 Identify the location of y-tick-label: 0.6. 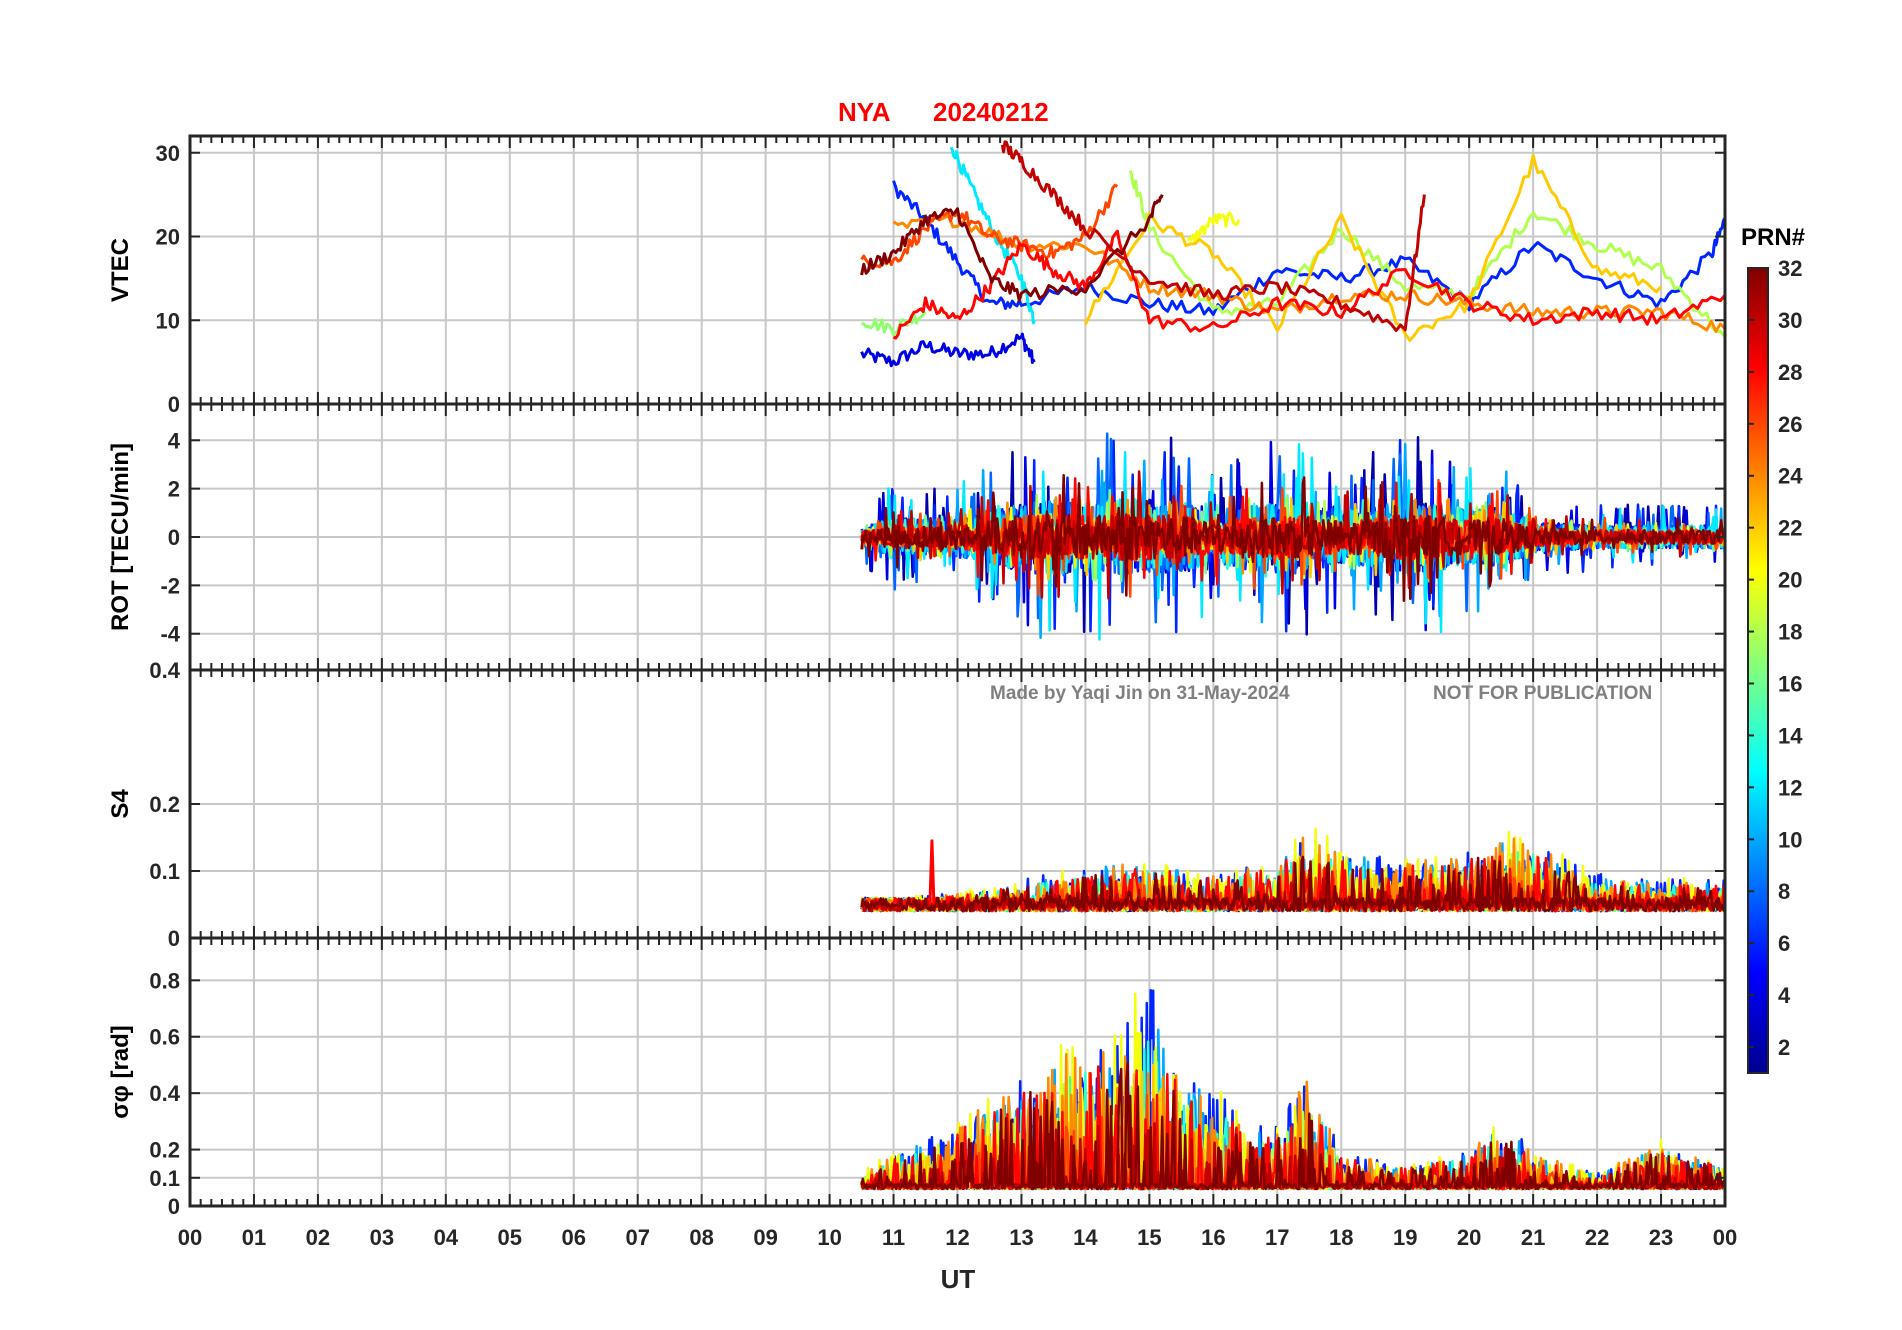
(164, 1037).